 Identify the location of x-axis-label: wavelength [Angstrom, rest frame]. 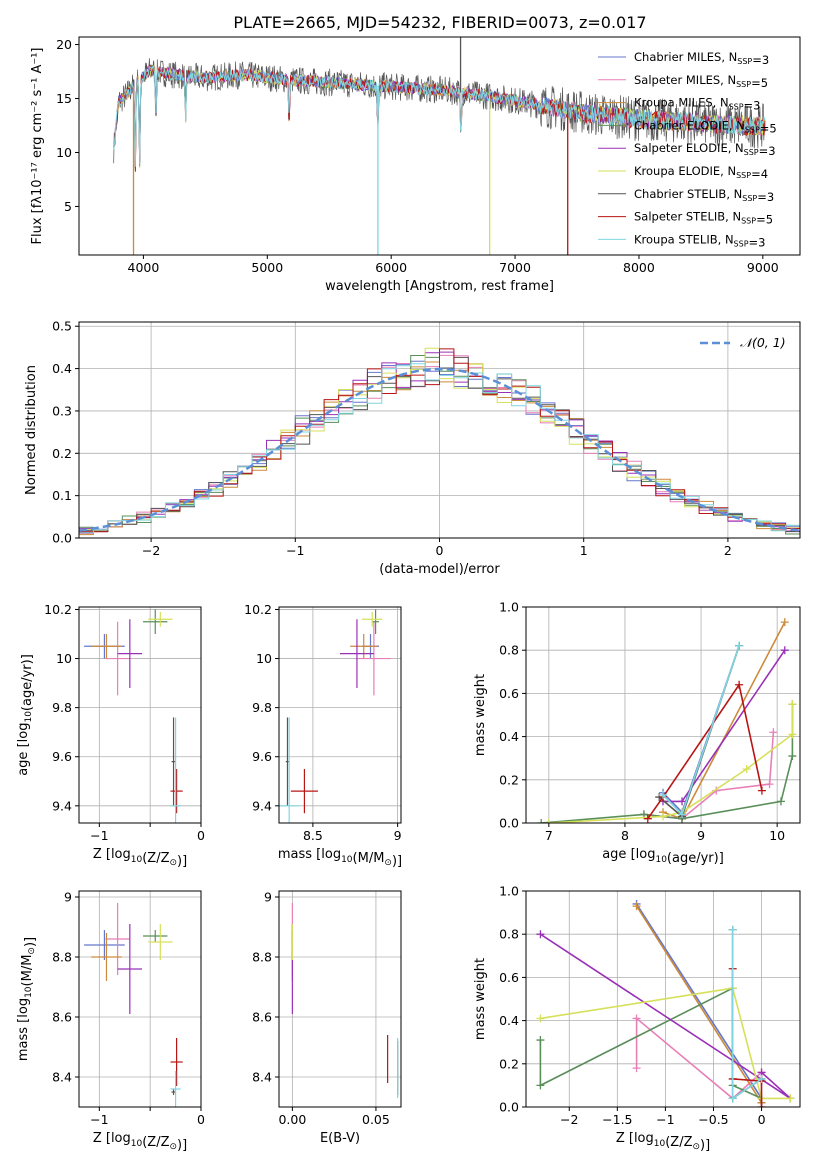
(439, 286).